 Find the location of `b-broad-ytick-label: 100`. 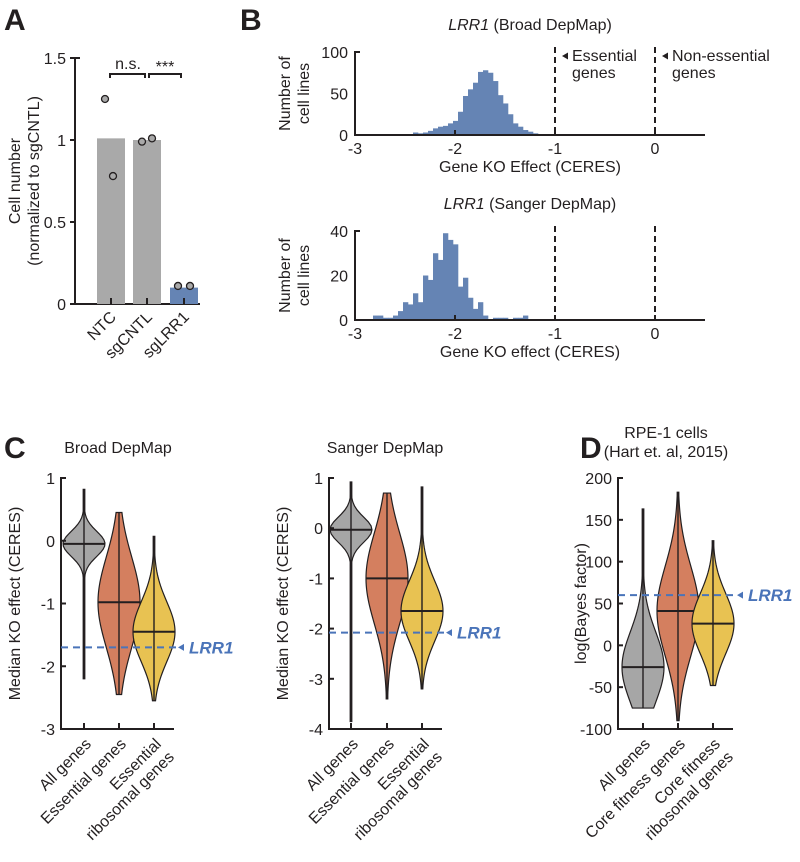

b-broad-ytick-label: 100 is located at coordinates (334, 53).